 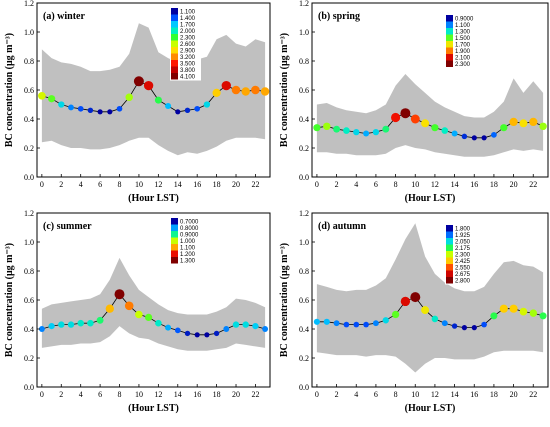 What do you see at coordinates (474, 184) in the screenshot?
I see `x-tick-label: 16` at bounding box center [474, 184].